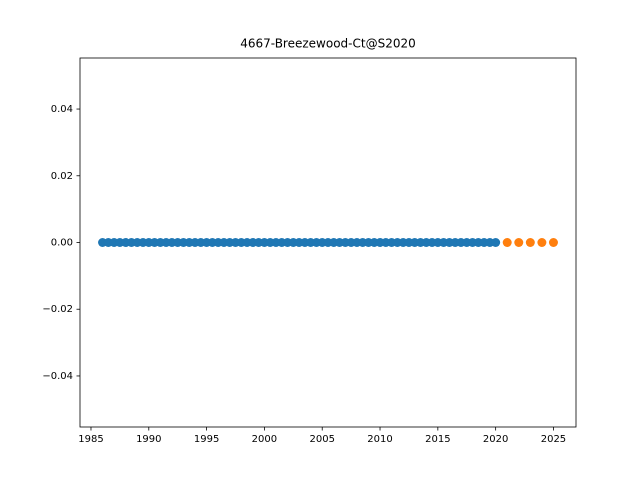 The width and height of the screenshot is (640, 480). What do you see at coordinates (57, 376) in the screenshot?
I see `y-tick-label: −0.04` at bounding box center [57, 376].